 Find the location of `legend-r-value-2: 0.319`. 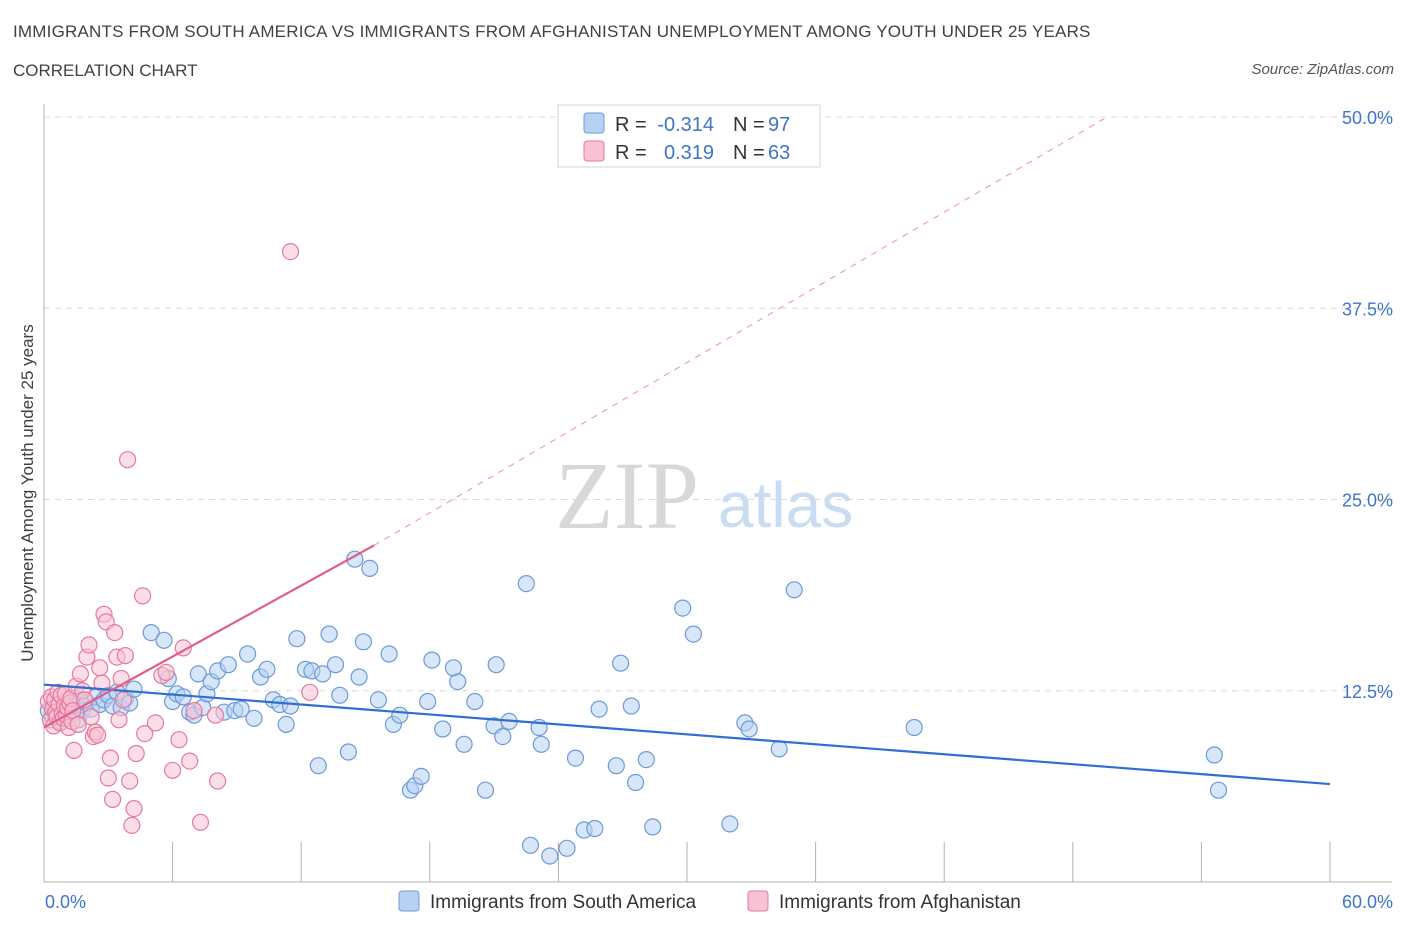

legend-r-value-2: 0.319 is located at coordinates (689, 153).